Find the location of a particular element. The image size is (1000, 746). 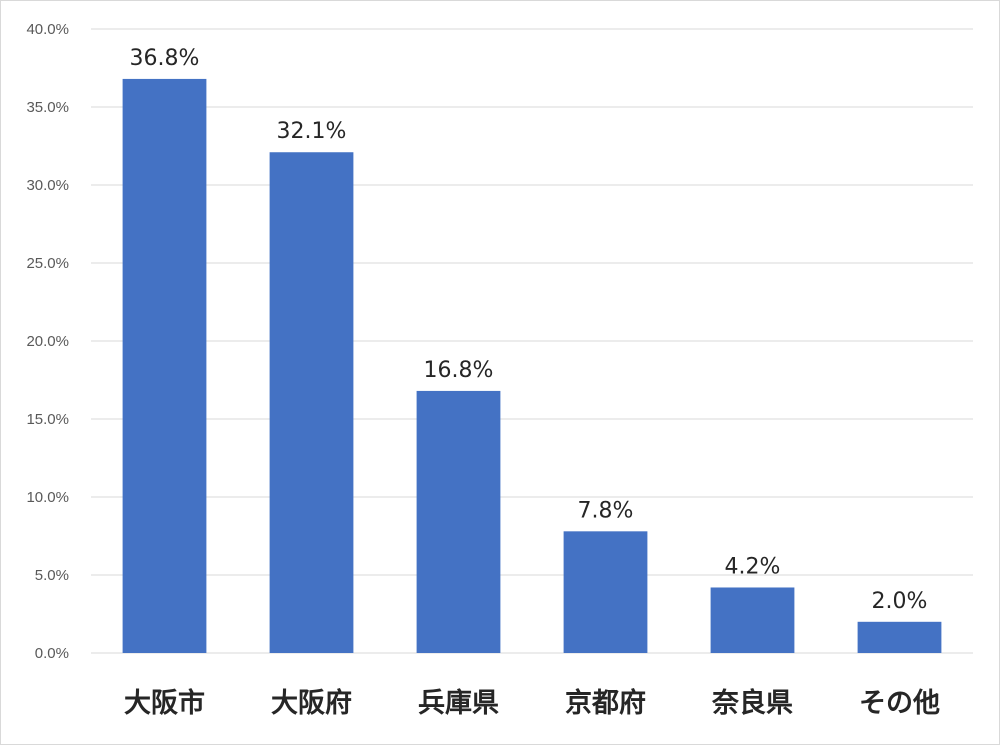

y-tick-label: 25.0% is located at coordinates (47, 263).